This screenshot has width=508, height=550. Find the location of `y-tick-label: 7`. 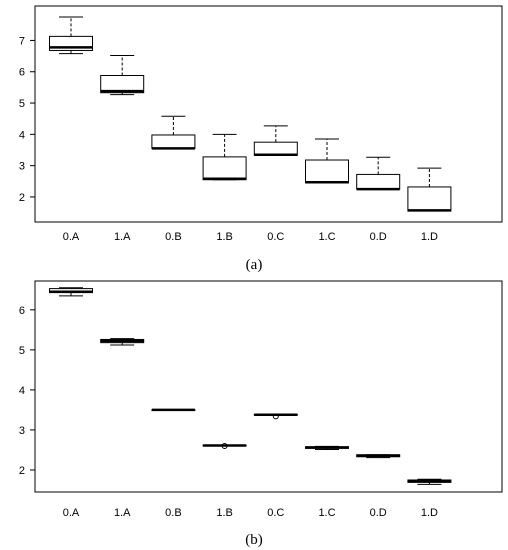

y-tick-label: 7 is located at coordinates (22, 41).